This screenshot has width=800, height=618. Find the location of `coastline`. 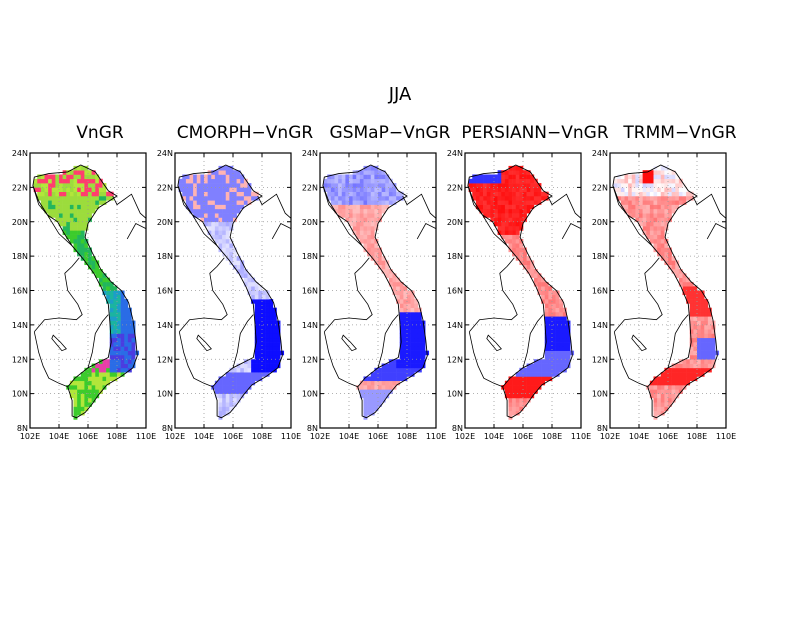

coastline is located at coordinates (665, 291).